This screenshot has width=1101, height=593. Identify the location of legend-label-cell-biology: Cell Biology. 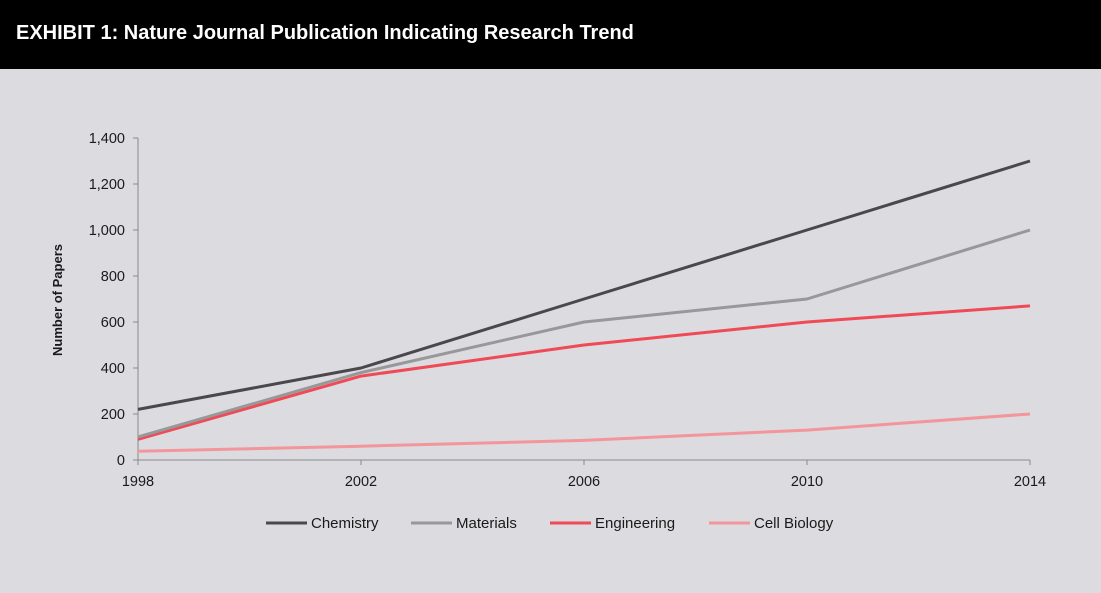
(794, 523).